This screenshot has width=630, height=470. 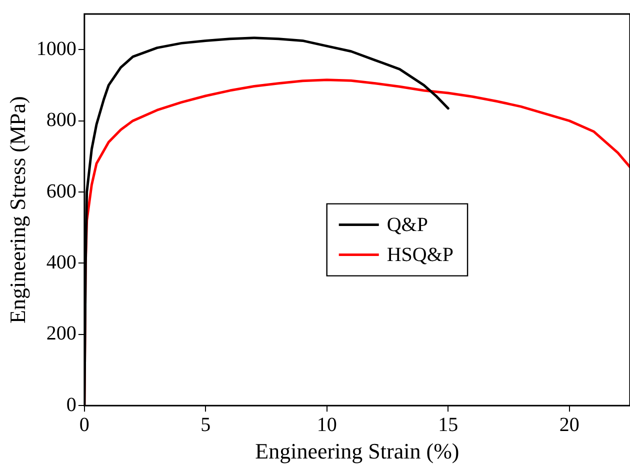 I want to click on y-tick-label: 400, so click(x=61, y=262).